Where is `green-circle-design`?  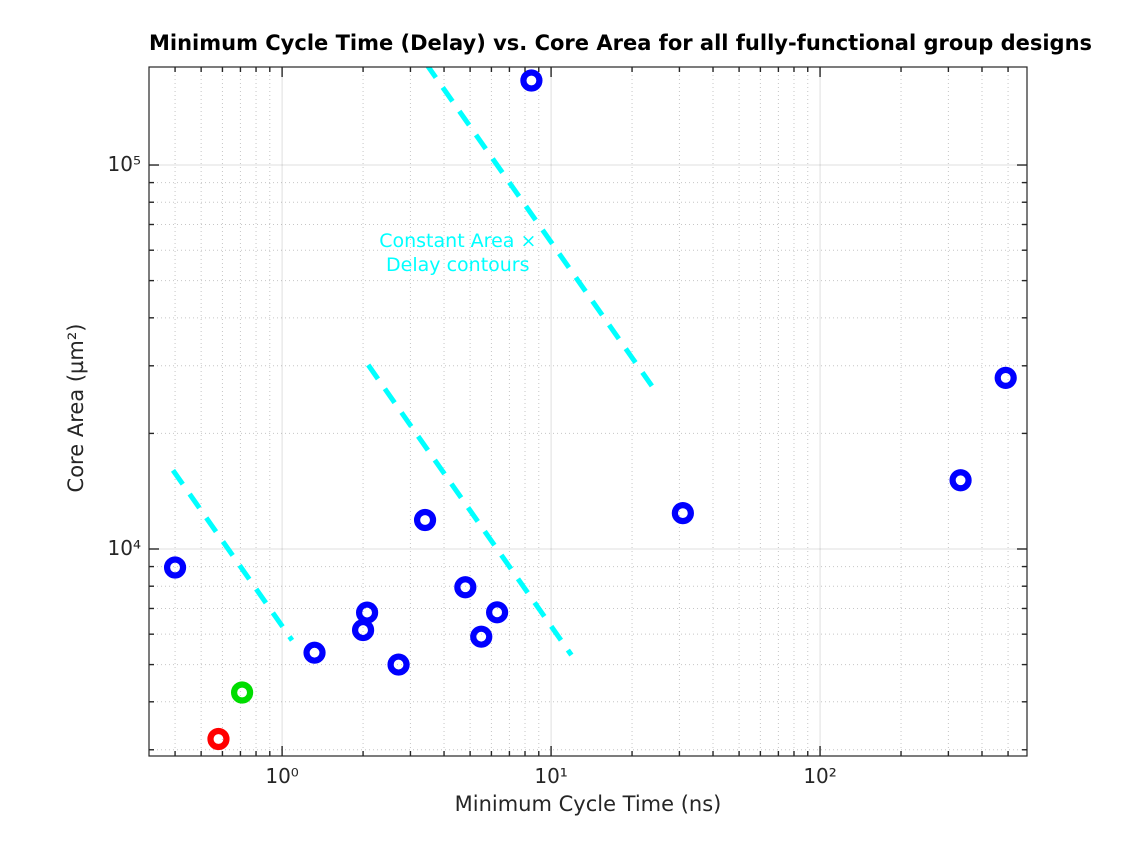 green-circle-design is located at coordinates (242, 692).